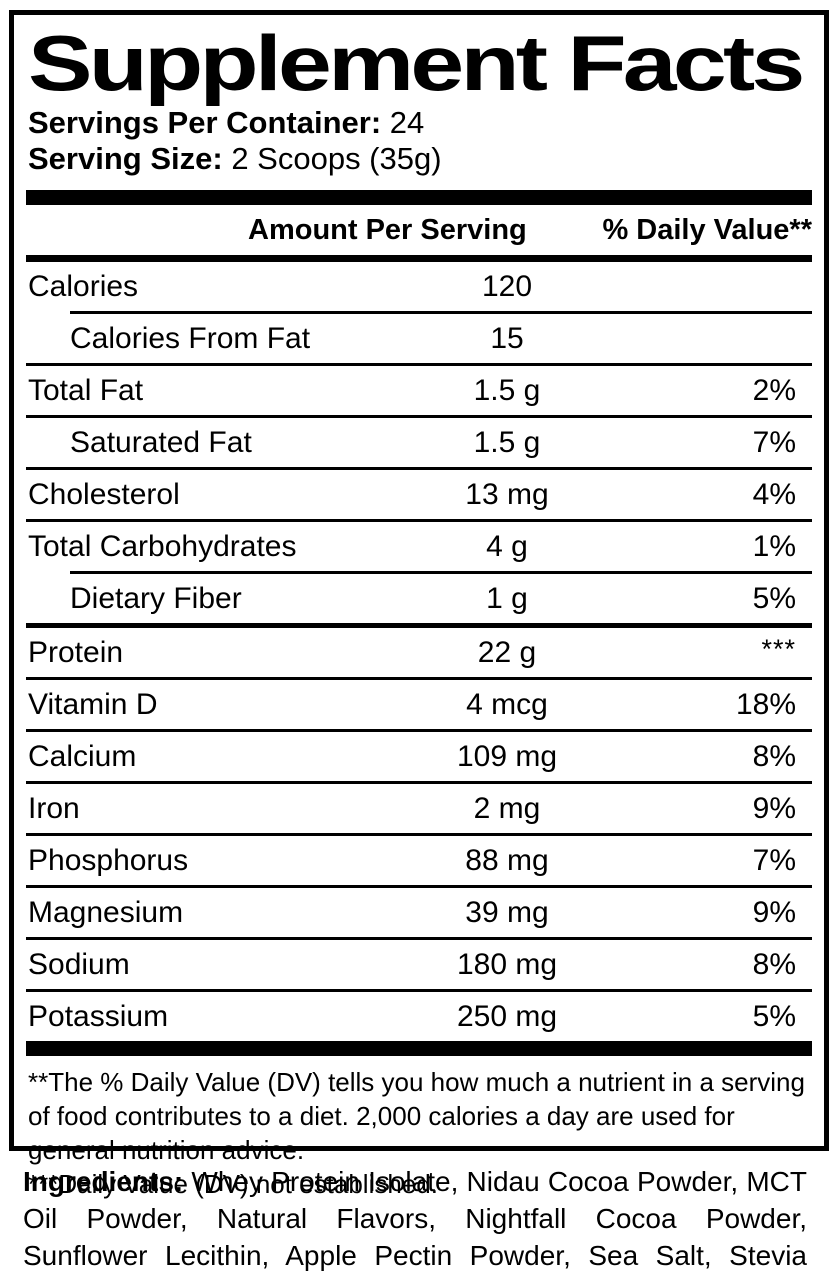  What do you see at coordinates (419, 1016) in the screenshot?
I see `nutrient-row: Potassium 250 mg 5%` at bounding box center [419, 1016].